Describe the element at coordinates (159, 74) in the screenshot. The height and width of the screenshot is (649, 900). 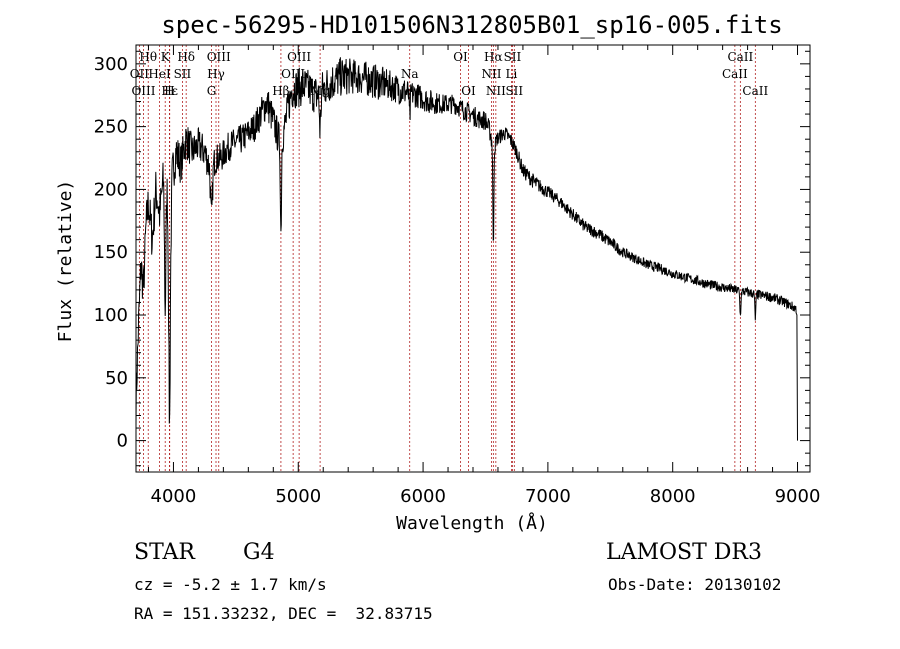
I see `line-label: HeI` at that location.